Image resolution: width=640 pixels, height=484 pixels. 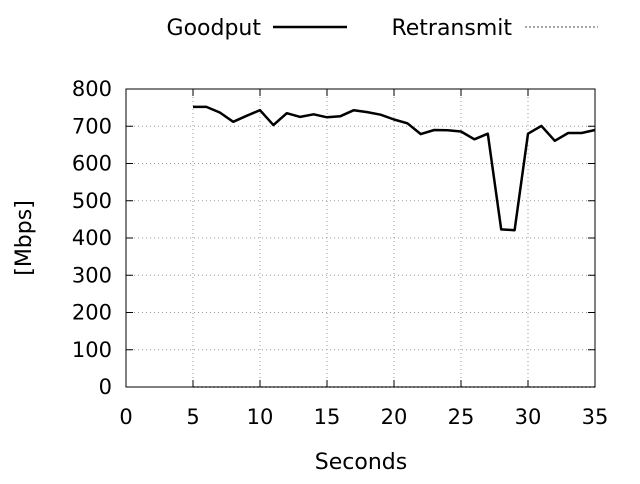 I want to click on x-tick-label: 10, so click(x=260, y=417).